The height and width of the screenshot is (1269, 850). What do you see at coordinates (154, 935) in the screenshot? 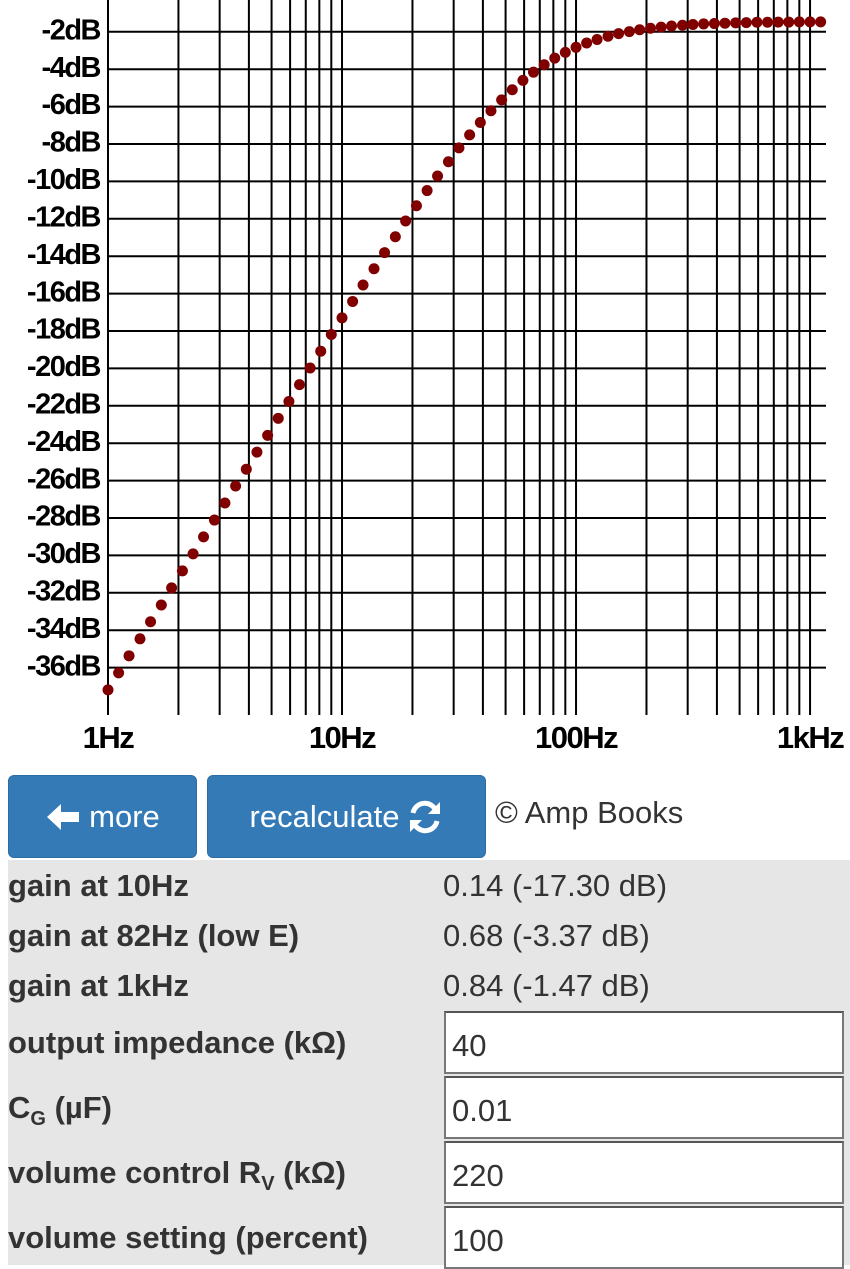
I see `result-label: gain at 82Hz (low E)` at bounding box center [154, 935].